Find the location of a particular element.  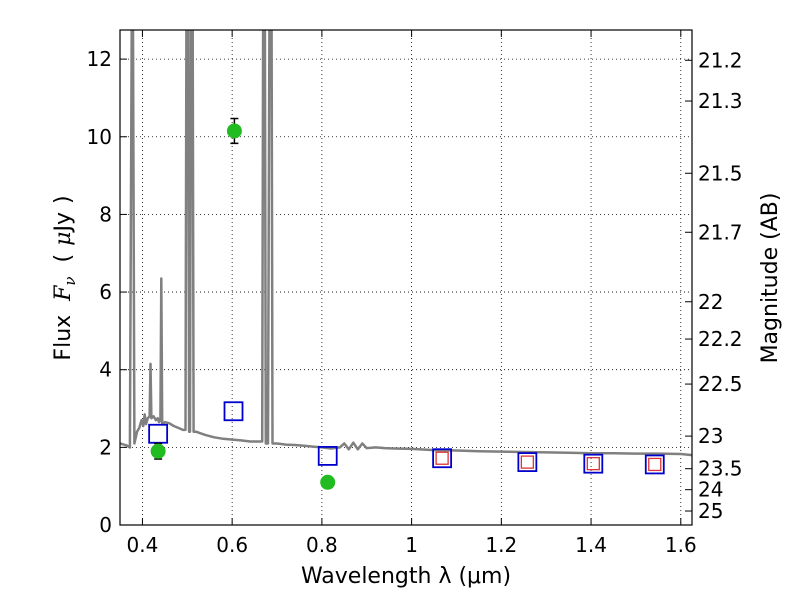

y-tick-label: 8 is located at coordinates (105, 214).